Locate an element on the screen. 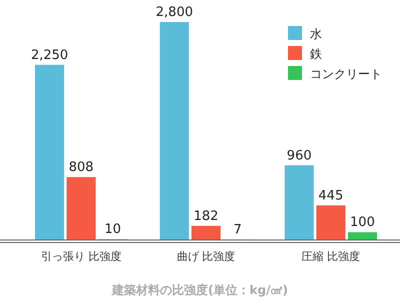  data-label: 10 is located at coordinates (113, 230).